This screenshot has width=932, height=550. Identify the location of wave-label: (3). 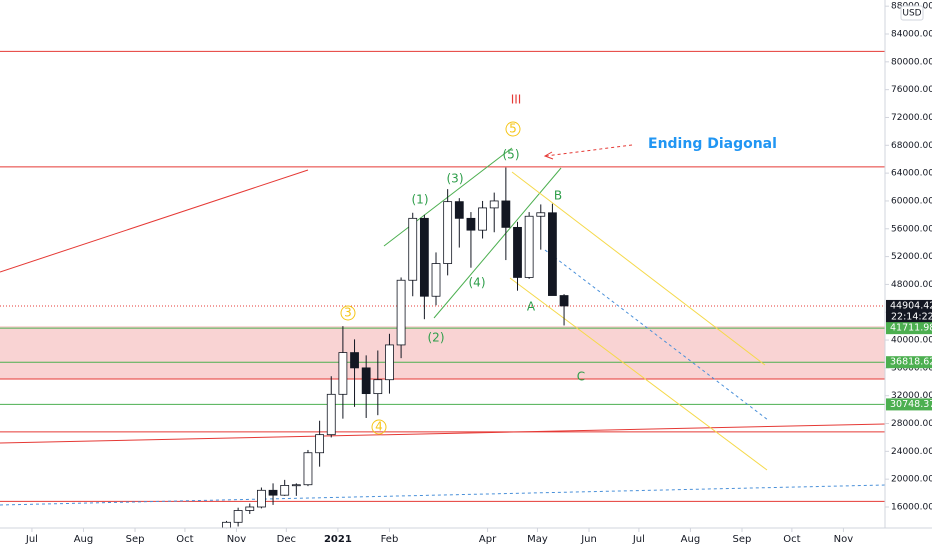
(455, 179).